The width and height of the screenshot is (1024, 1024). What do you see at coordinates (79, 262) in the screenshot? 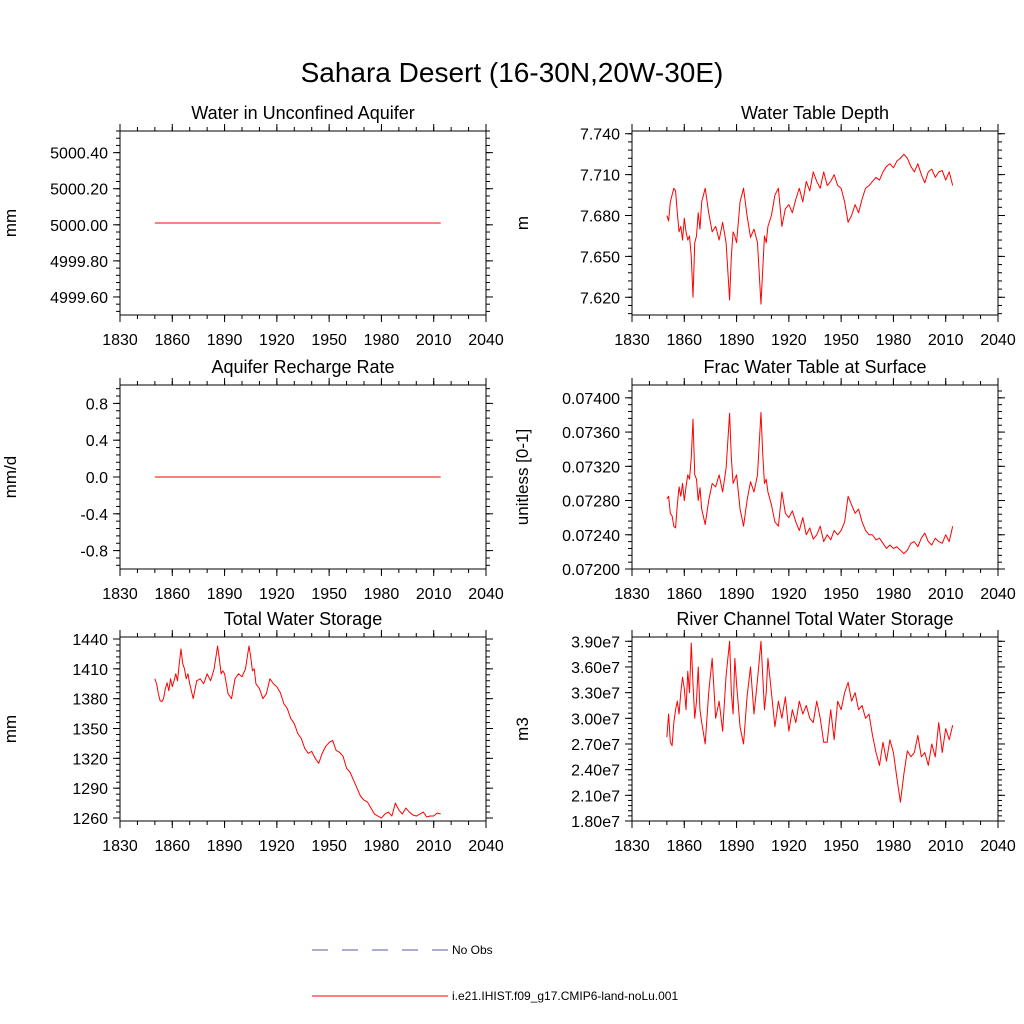
I see `y-tick-label: 4999.80` at bounding box center [79, 262].